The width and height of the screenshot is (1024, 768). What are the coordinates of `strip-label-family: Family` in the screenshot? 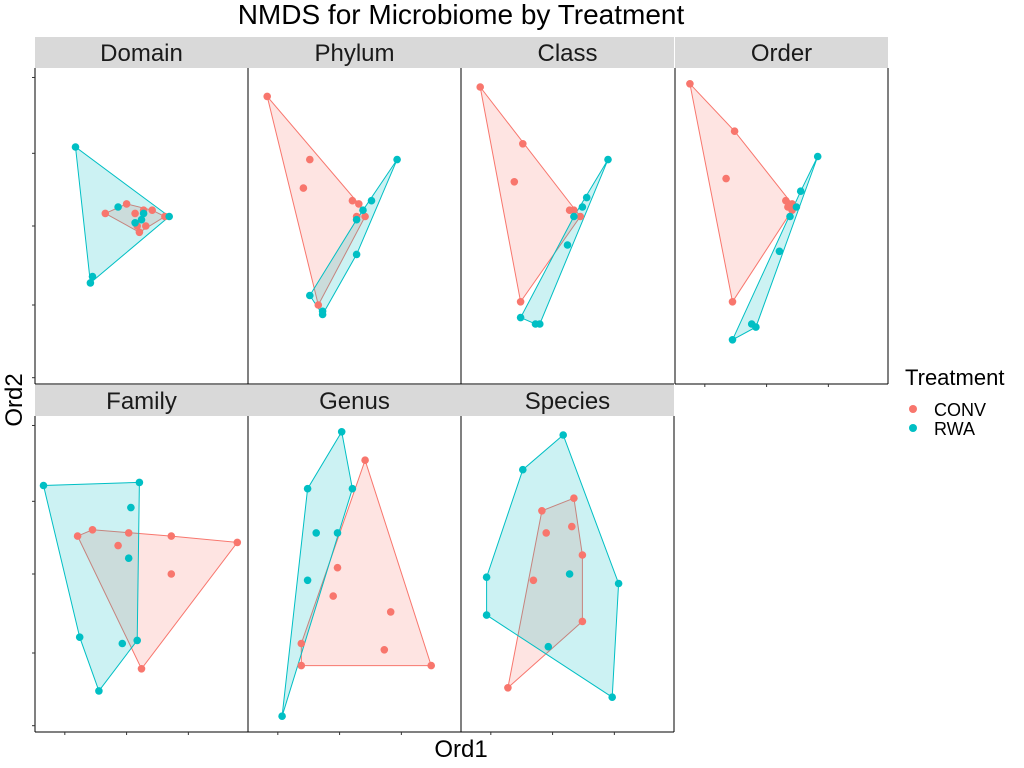 It's located at (141, 401).